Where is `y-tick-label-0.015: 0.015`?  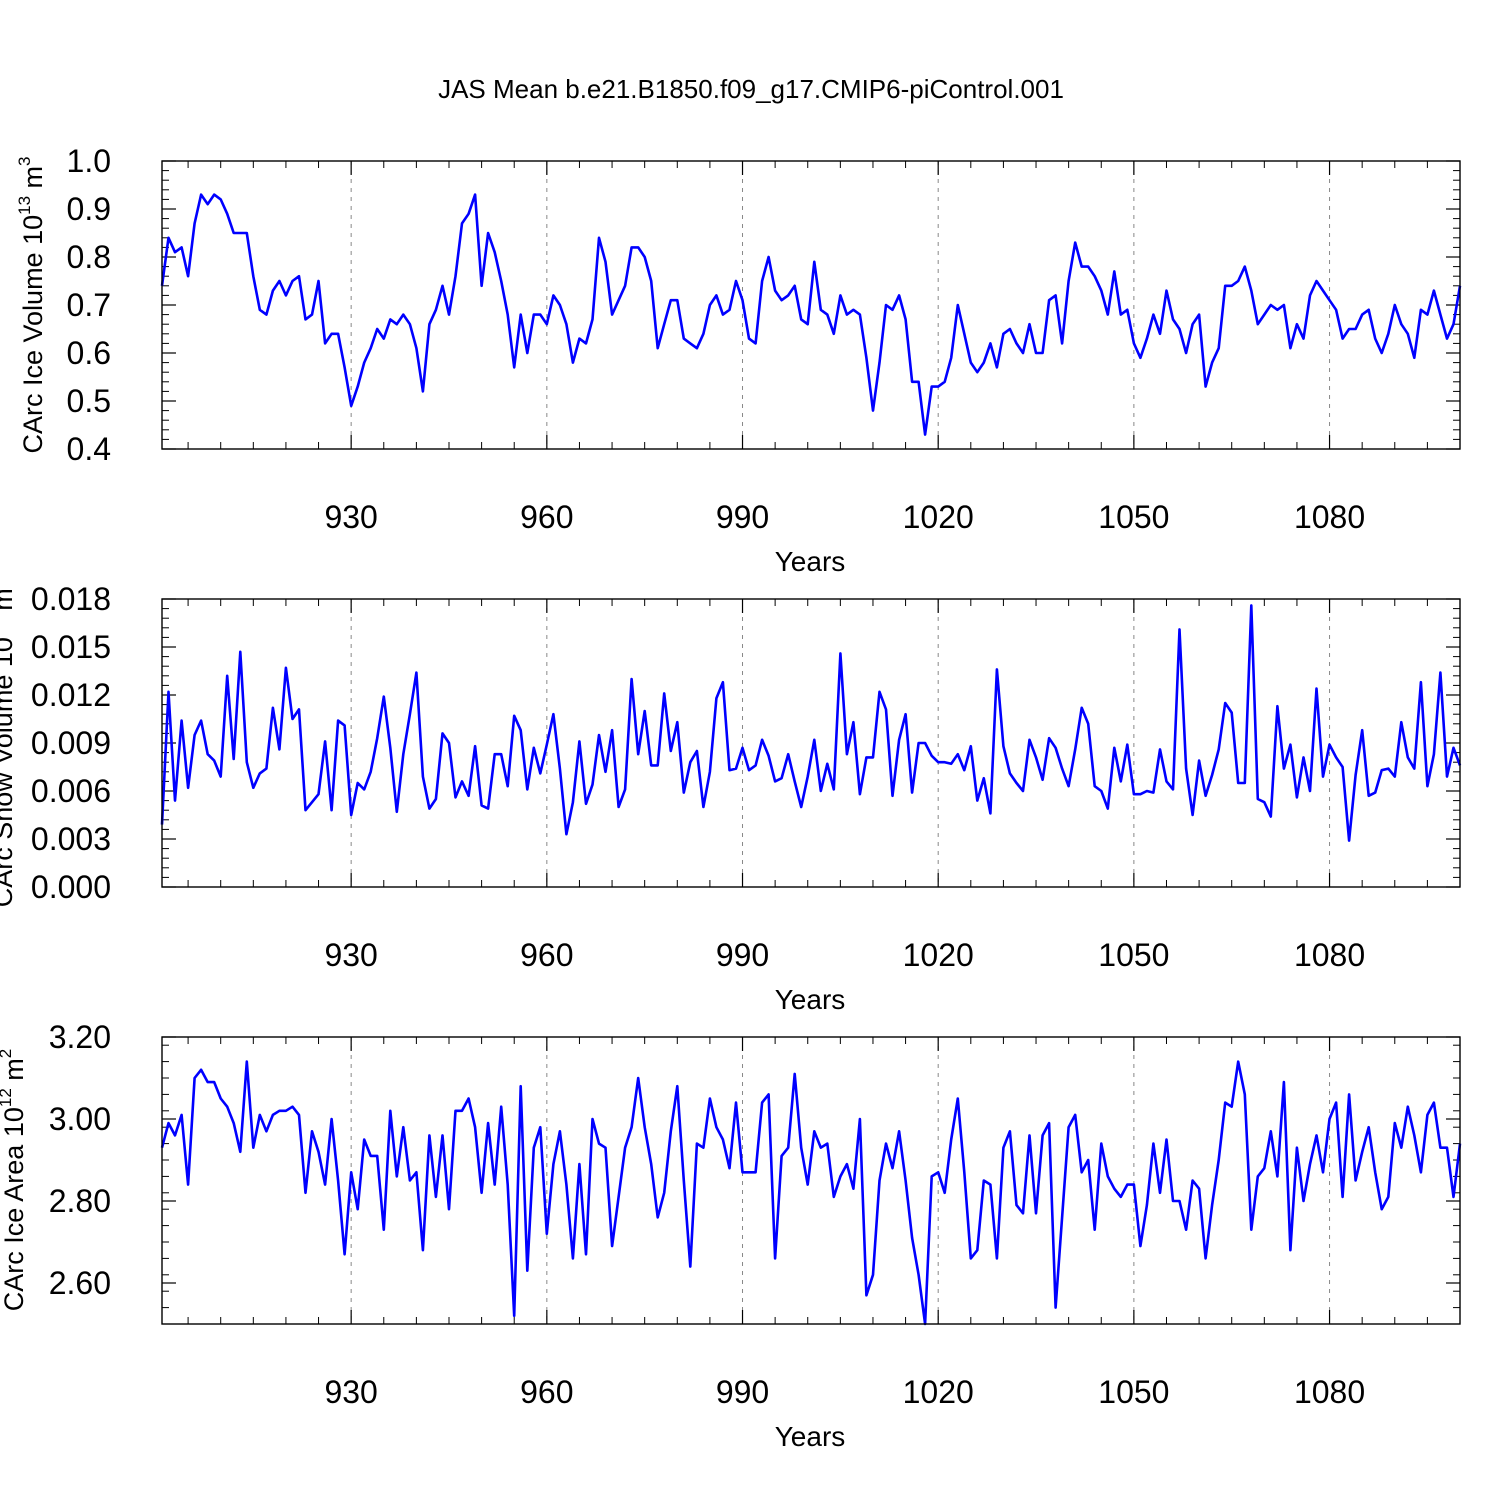 y-tick-label-0.015: 0.015 is located at coordinates (71, 647).